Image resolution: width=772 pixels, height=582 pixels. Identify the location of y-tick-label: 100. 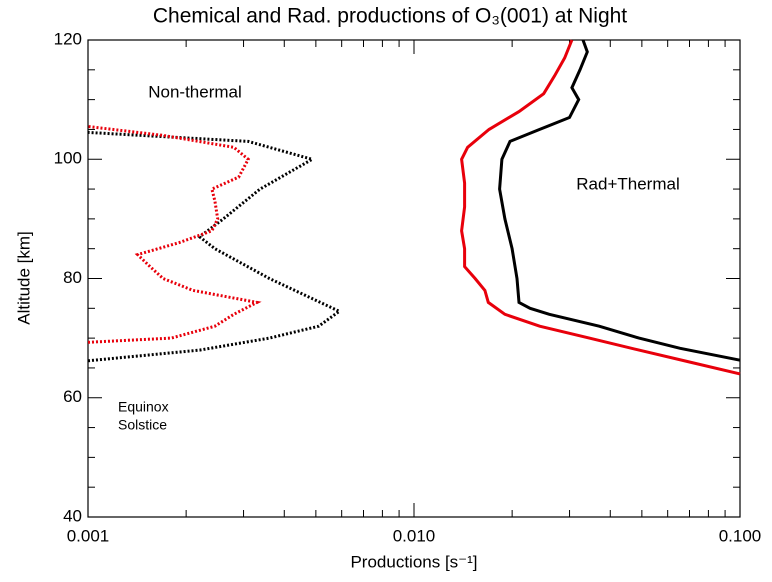
(68, 158).